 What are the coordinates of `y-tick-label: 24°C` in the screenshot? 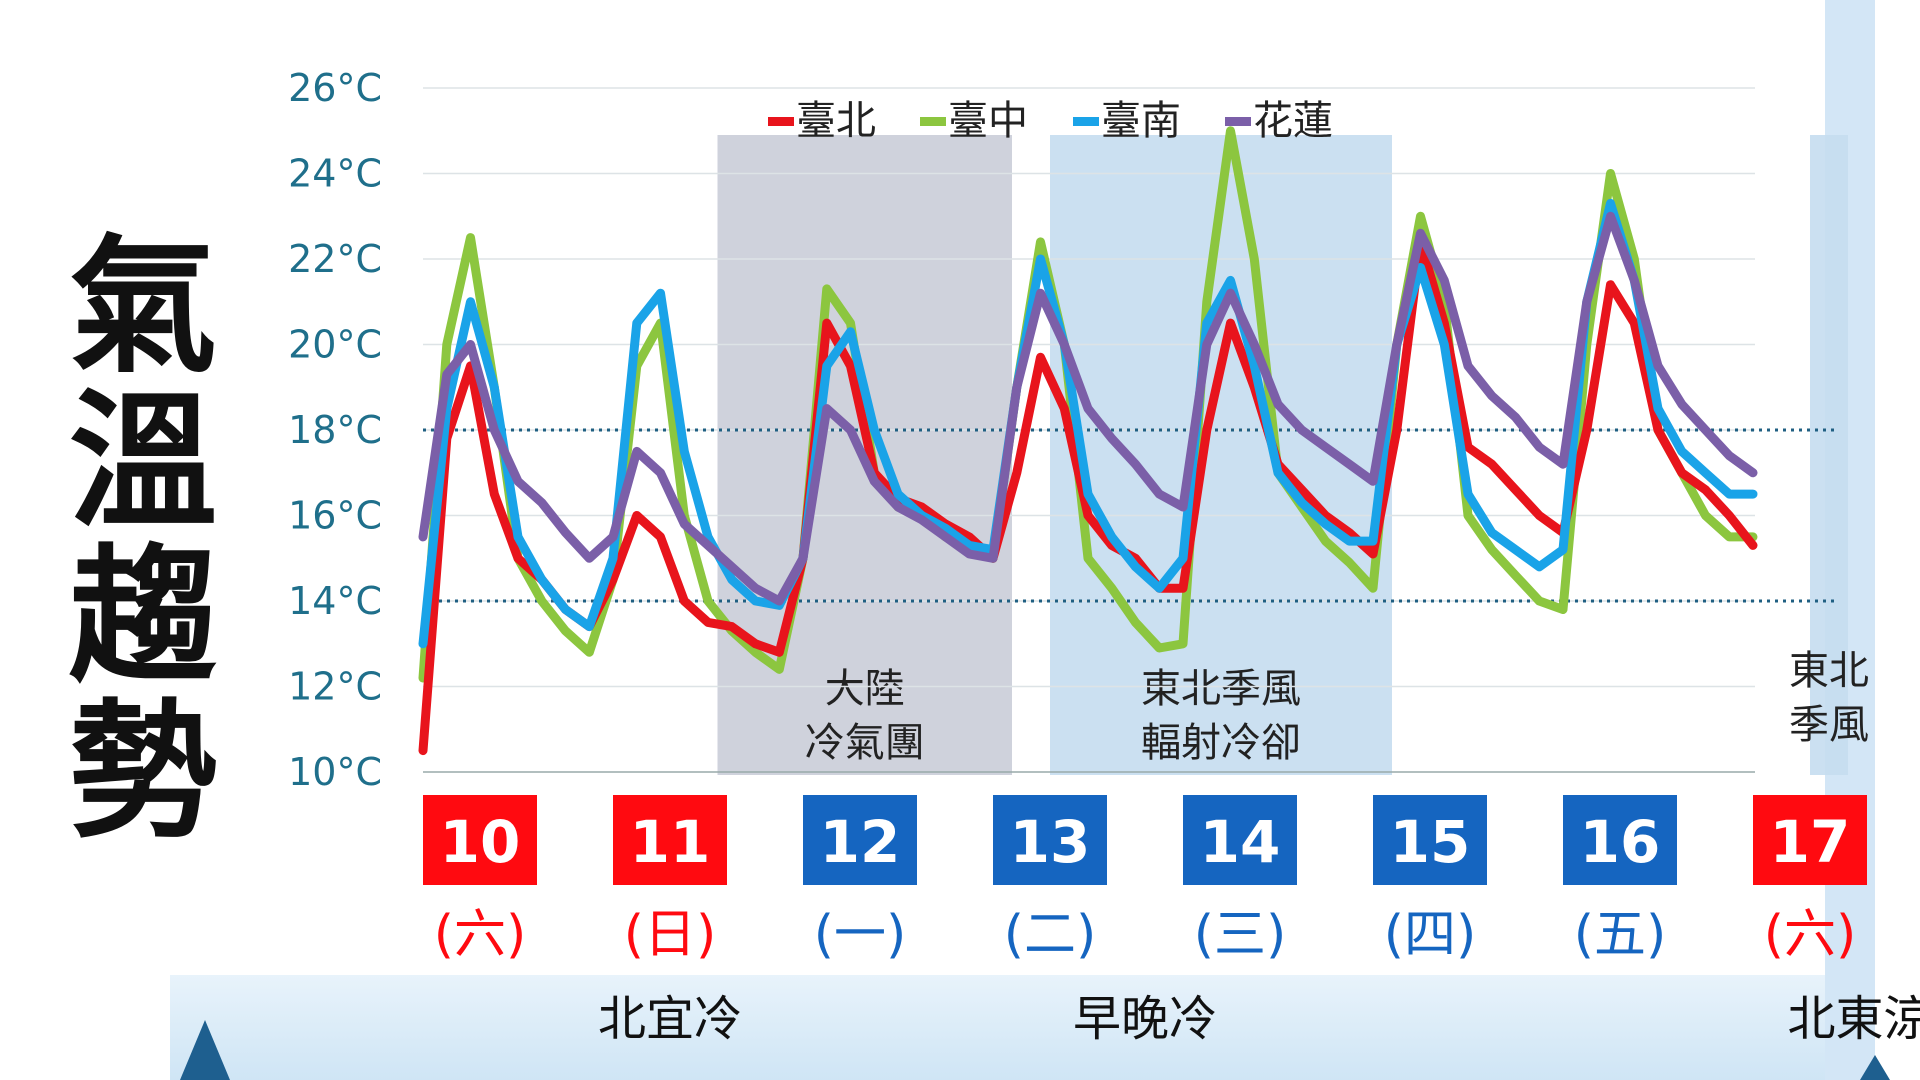 It's located at (335, 174).